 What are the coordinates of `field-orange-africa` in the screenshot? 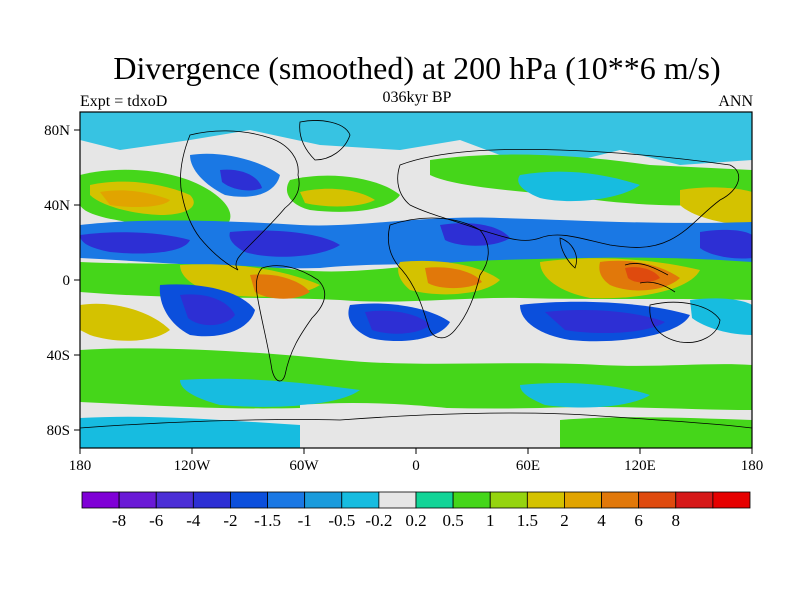 It's located at (453, 278).